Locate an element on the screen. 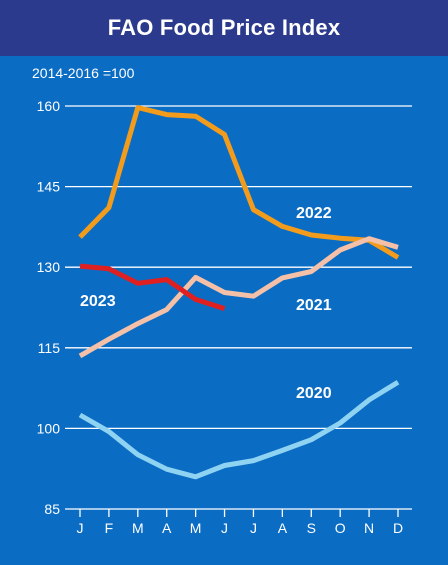  x-tick-label: N is located at coordinates (369, 528).